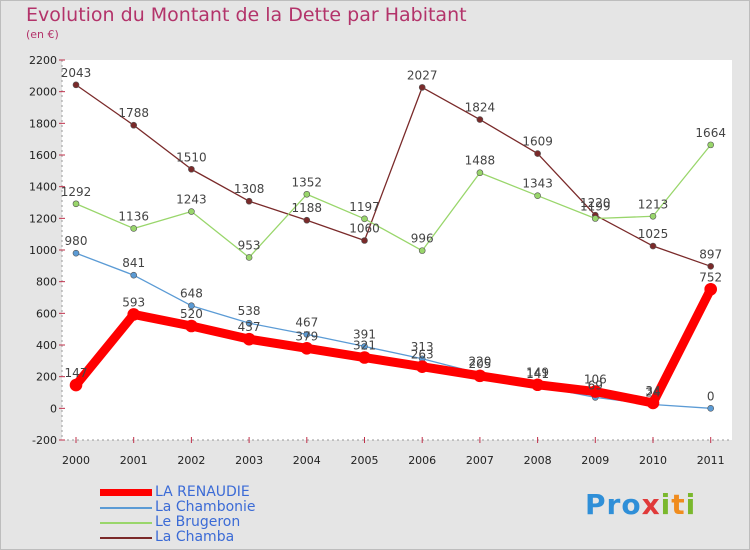  Describe the element at coordinates (422, 239) in the screenshot. I see `data-label-le-brugeron: 996` at that location.